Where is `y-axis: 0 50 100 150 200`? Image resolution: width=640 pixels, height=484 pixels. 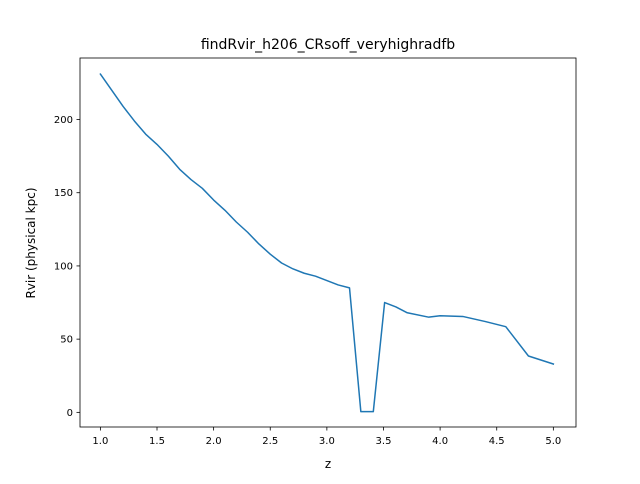
y-axis: 0 50 100 150 200 is located at coordinates (67, 267).